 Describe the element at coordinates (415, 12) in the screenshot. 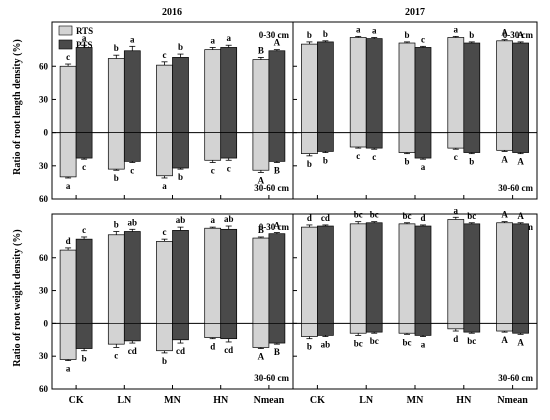

I see `year-title-2017: 2017` at that location.